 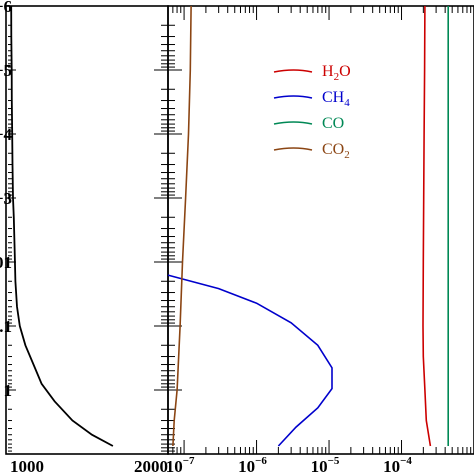 What do you see at coordinates (325, 464) in the screenshot?
I see `right-x-tick-label: 10⁻⁵` at bounding box center [325, 464].